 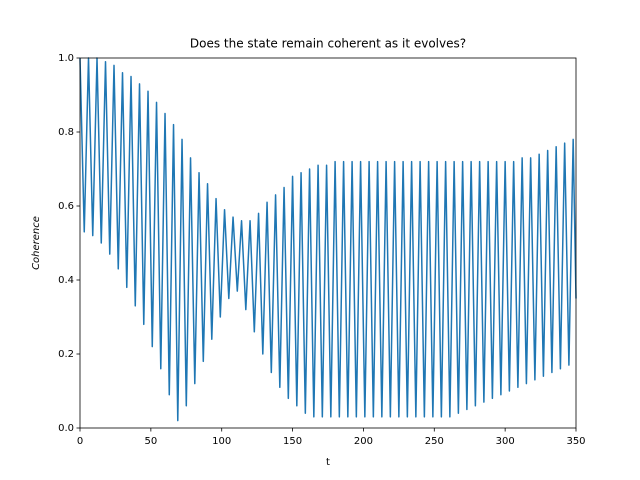 I want to click on x-tick-label: 0, so click(x=80, y=441).